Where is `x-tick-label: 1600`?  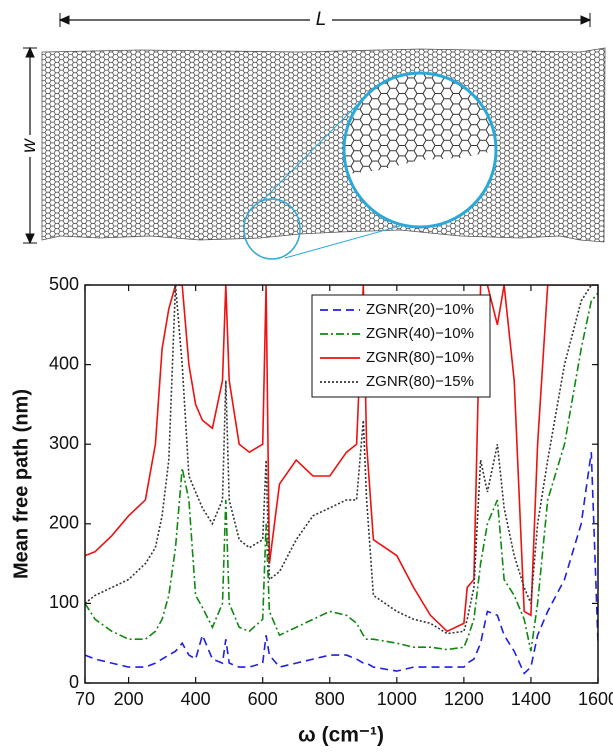
x-tick-label: 1600 is located at coordinates (595, 699).